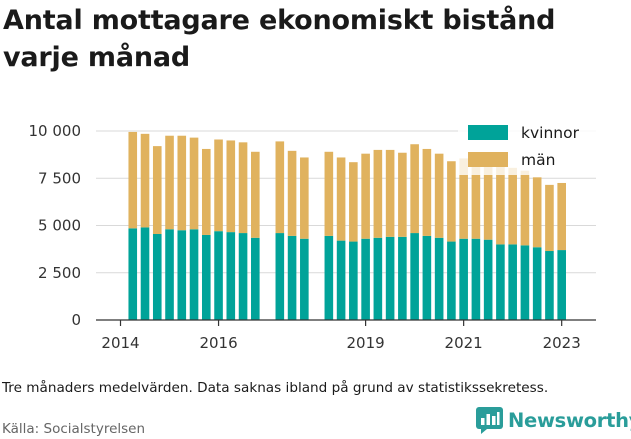  I want to click on legend-label-man: män, so click(538, 160).